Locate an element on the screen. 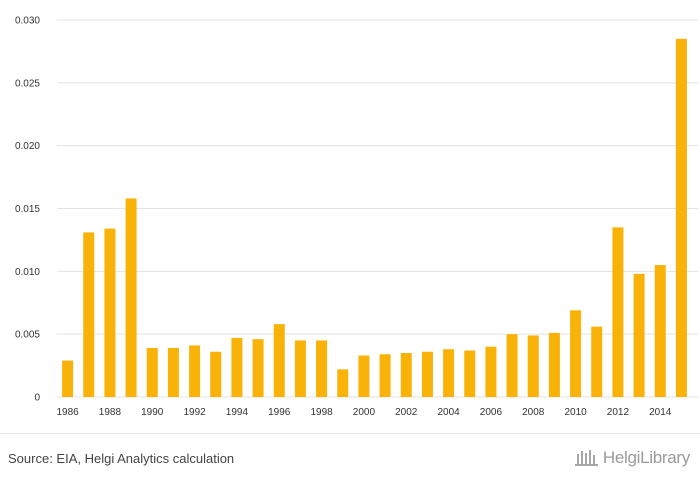 The height and width of the screenshot is (483, 700). x-tick-label: 2006 is located at coordinates (491, 412).